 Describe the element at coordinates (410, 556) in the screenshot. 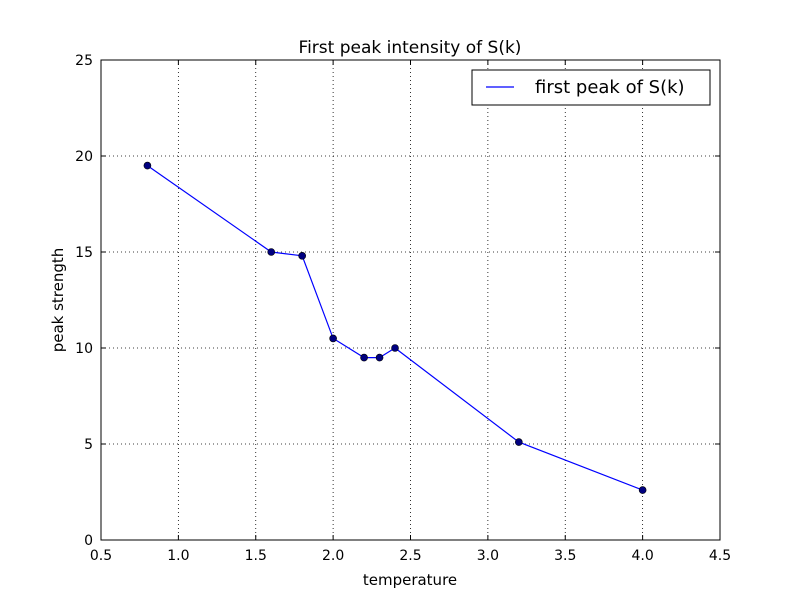

I see `x-tick-label: 2.5` at that location.